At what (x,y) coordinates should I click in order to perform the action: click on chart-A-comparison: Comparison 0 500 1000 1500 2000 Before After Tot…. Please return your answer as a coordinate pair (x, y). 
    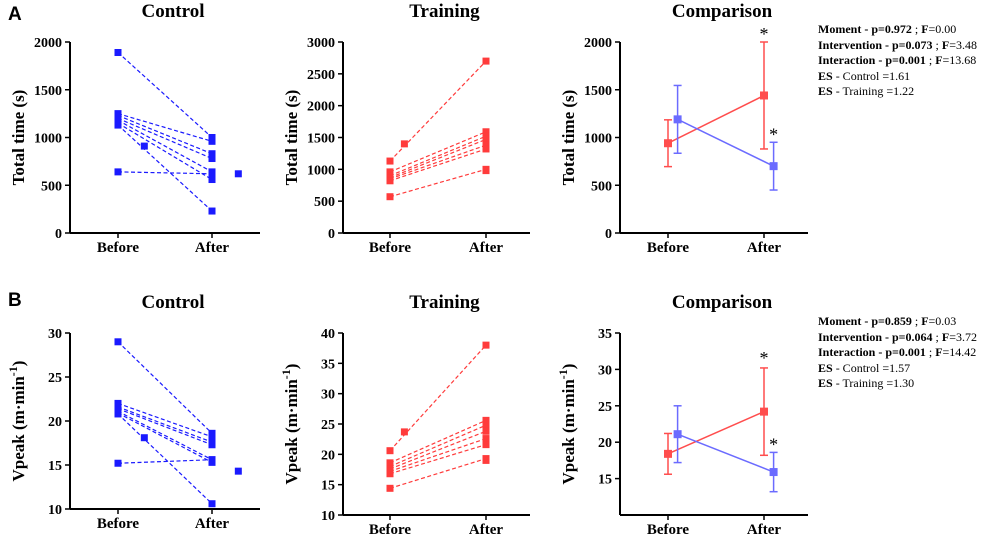
    Looking at the image, I should click on (683, 128).